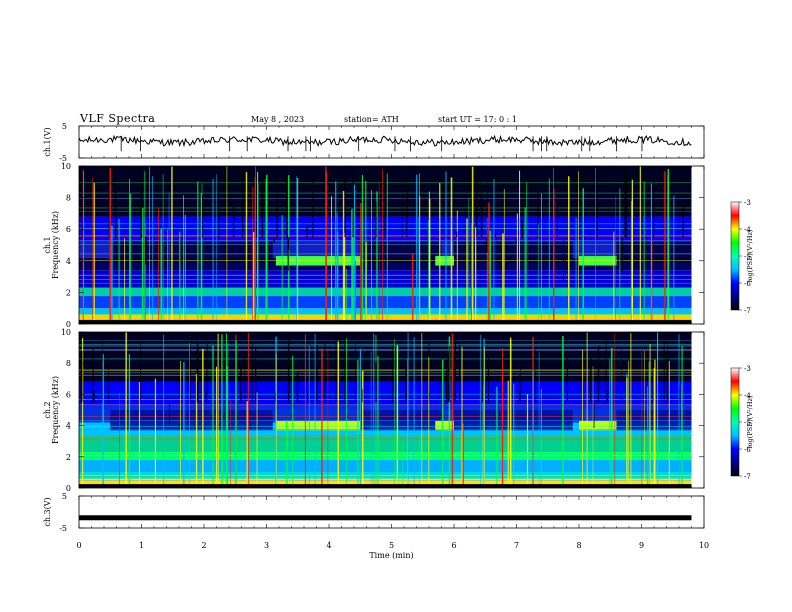 The image size is (792, 612). I want to click on y-axis-channel-label: ch.2, so click(47, 409).